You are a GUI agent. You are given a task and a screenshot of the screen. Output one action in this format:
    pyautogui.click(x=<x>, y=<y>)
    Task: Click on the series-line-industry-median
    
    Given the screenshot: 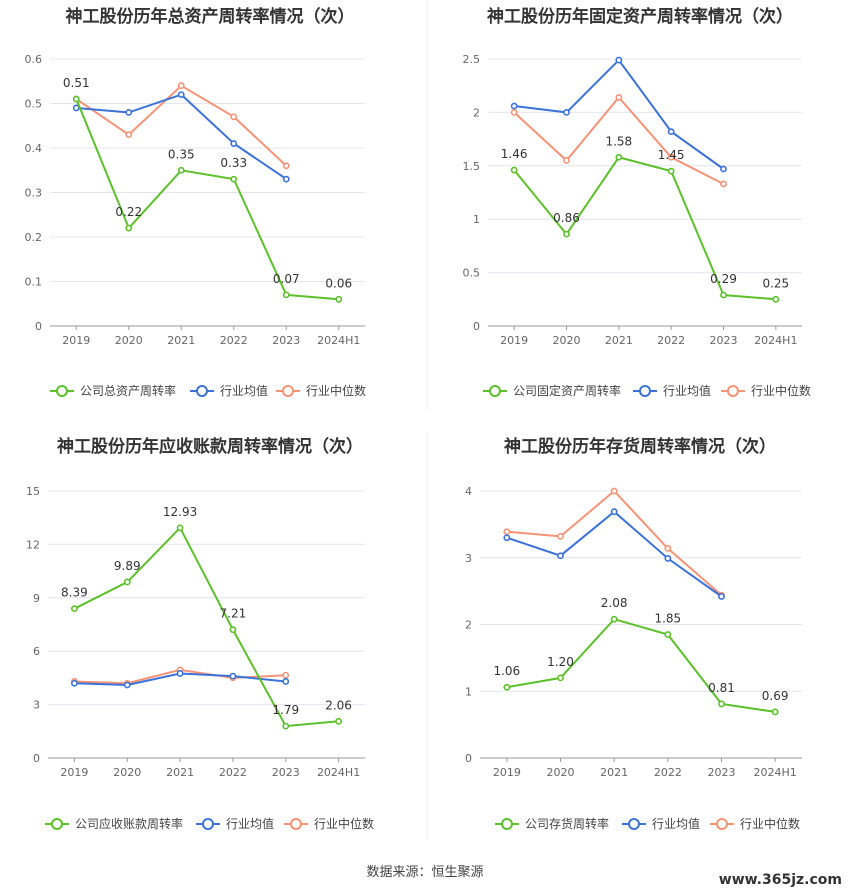 What is the action you would take?
    pyautogui.click(x=614, y=542)
    